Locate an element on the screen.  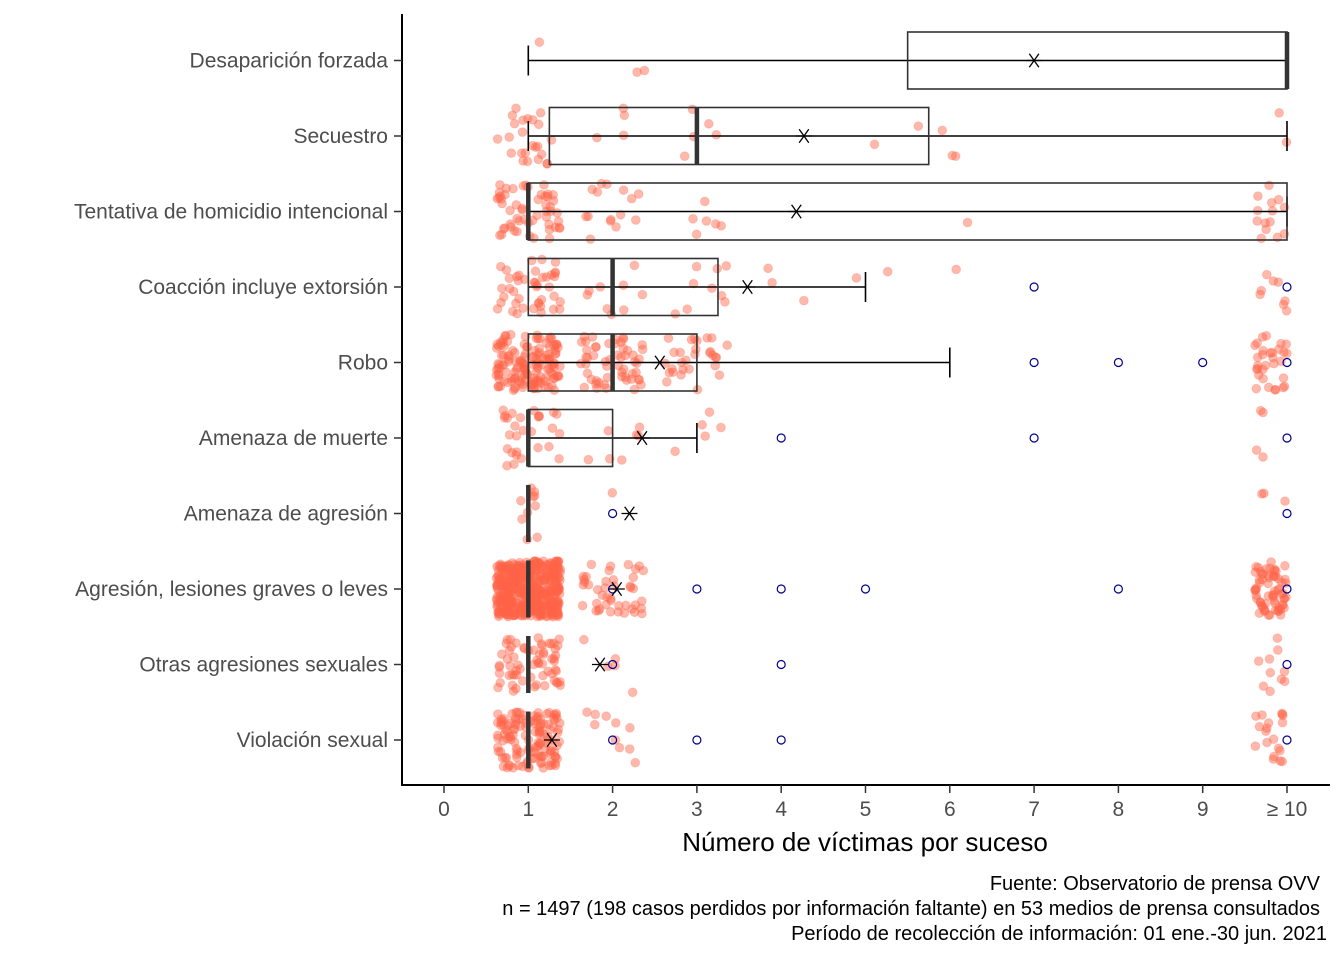
category-label: Amenaza de agresión is located at coordinates (286, 514).